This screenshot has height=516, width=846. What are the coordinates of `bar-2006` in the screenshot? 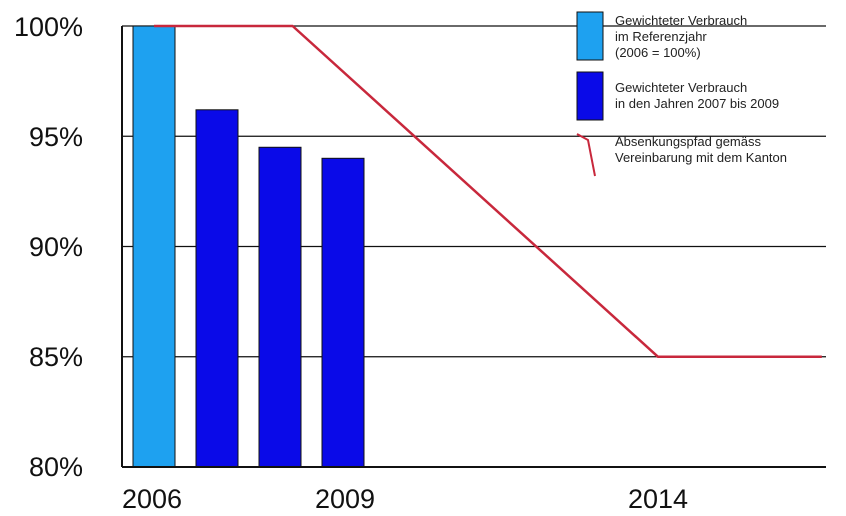 It's located at (154, 246).